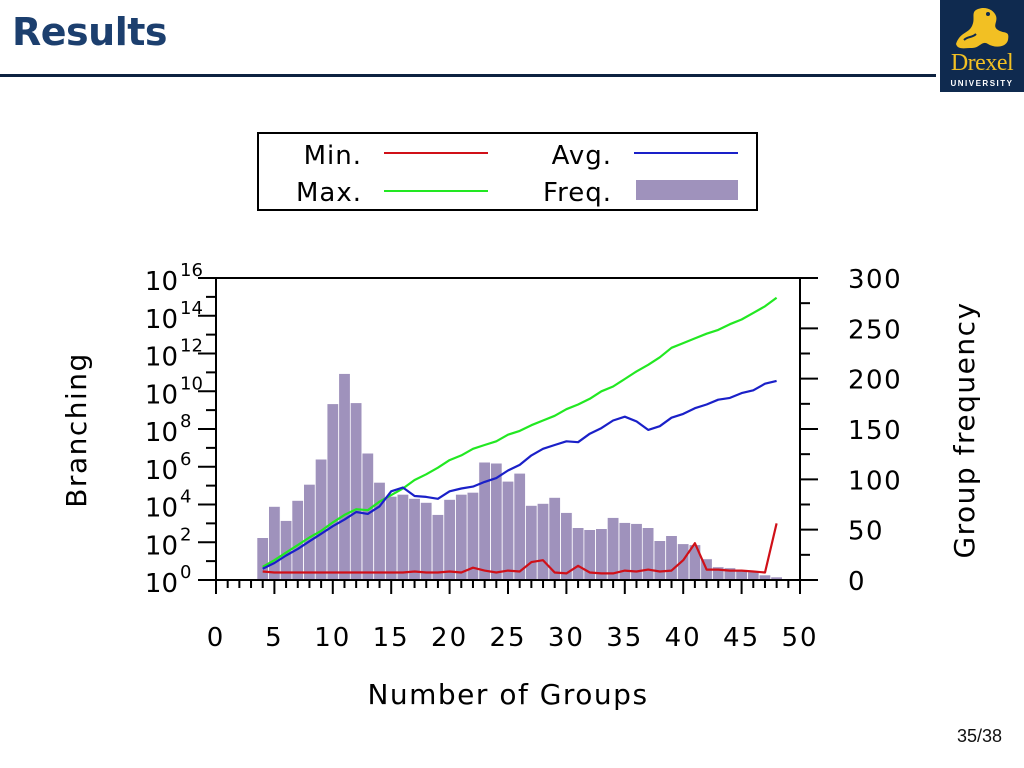 This screenshot has height=768, width=1024. I want to click on x-tick-label: 50, so click(799, 638).